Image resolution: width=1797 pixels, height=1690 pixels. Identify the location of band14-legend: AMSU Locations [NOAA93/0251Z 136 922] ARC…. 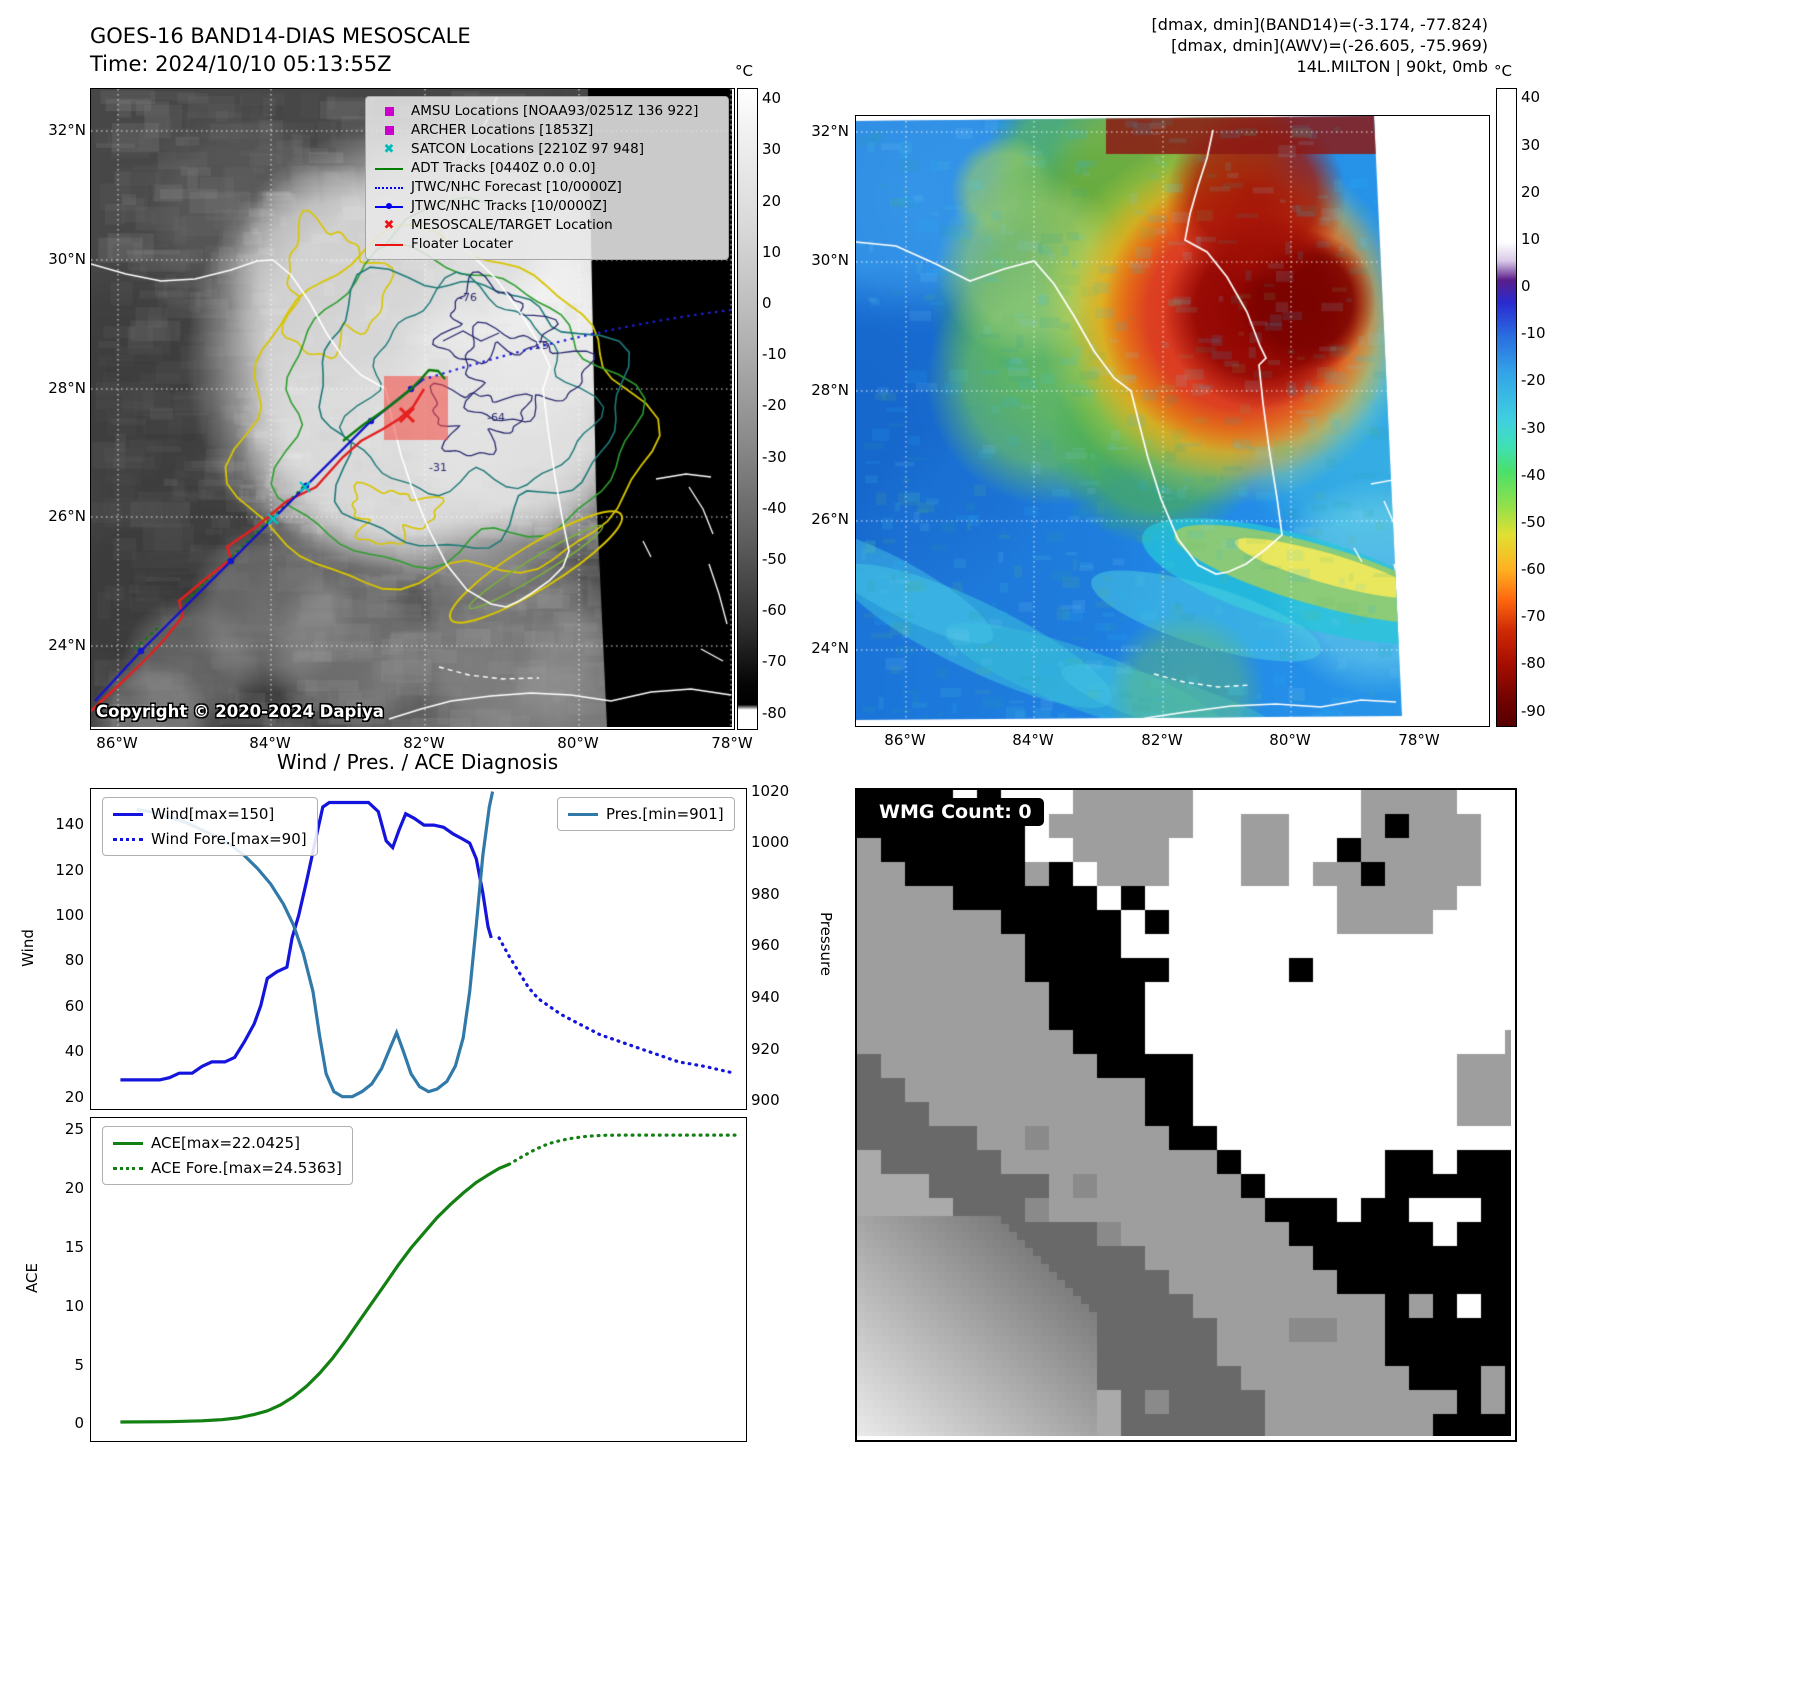
(547, 178).